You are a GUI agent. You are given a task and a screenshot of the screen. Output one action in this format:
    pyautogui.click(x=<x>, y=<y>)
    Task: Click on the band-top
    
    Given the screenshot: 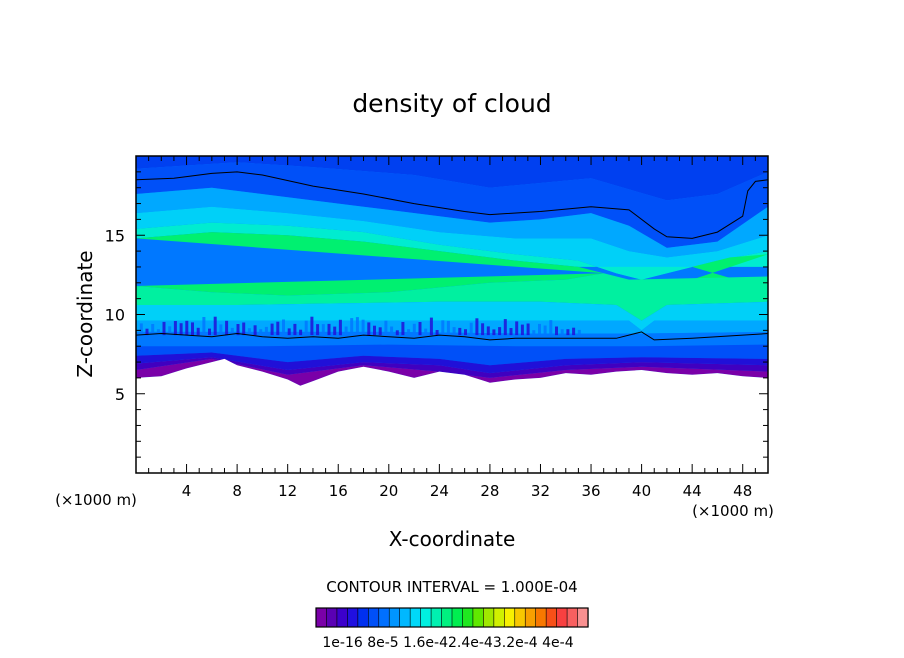 What is the action you would take?
    pyautogui.click(x=452, y=178)
    